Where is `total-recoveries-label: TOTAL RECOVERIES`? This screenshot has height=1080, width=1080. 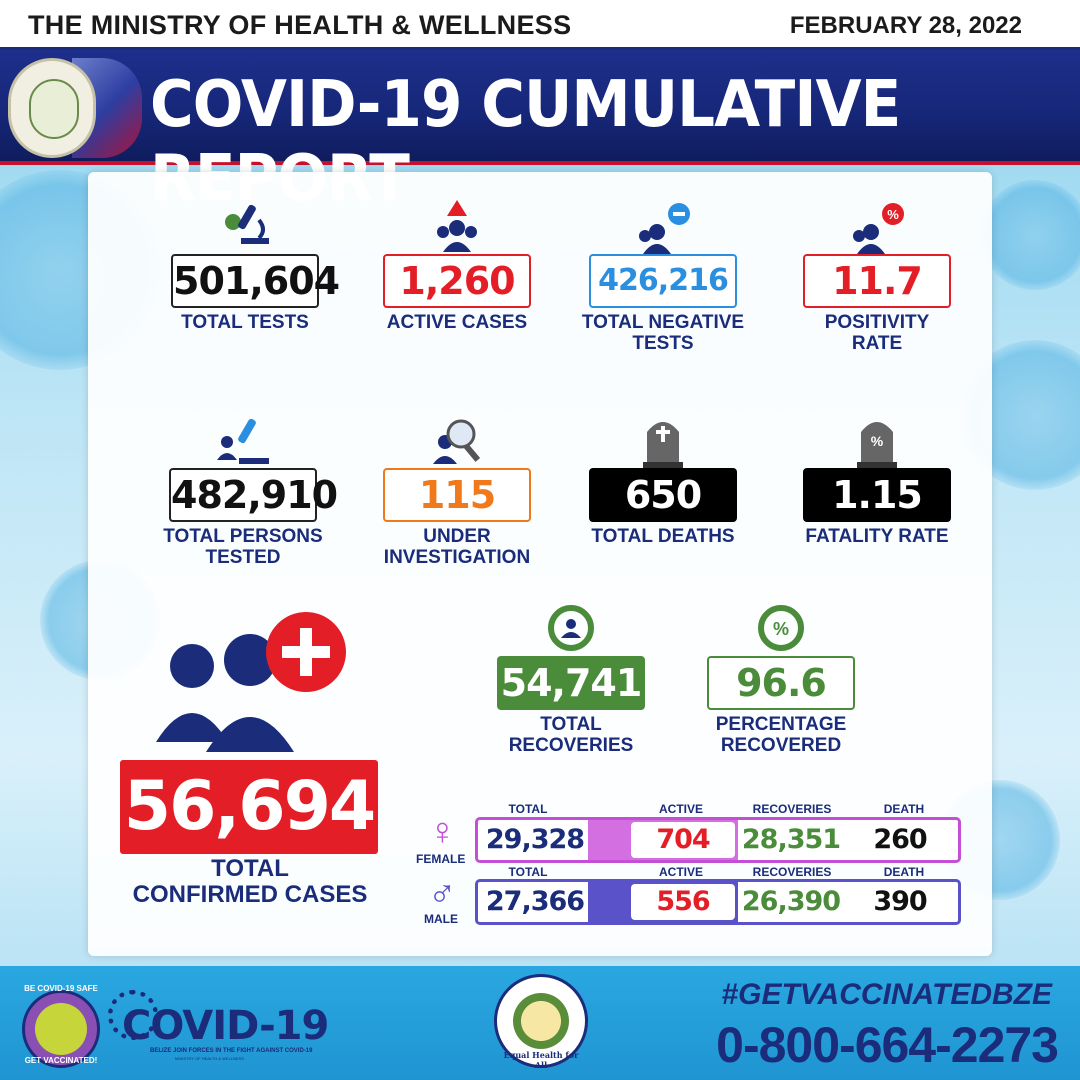
total-recoveries-label: TOTAL RECOVERIES is located at coordinates (571, 735).